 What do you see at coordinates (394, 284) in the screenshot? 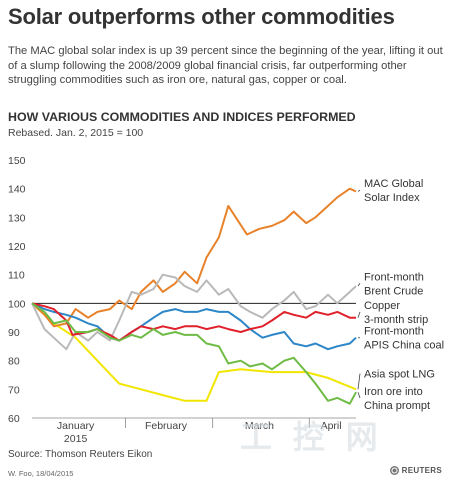
I see `series-label: Front-month Brent Crude` at bounding box center [394, 284].